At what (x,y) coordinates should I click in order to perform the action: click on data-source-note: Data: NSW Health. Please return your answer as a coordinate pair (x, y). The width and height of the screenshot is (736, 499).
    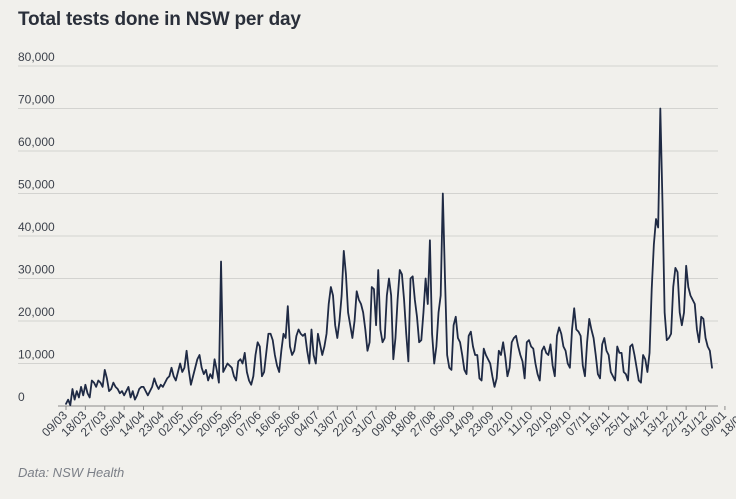
    Looking at the image, I should click on (71, 472).